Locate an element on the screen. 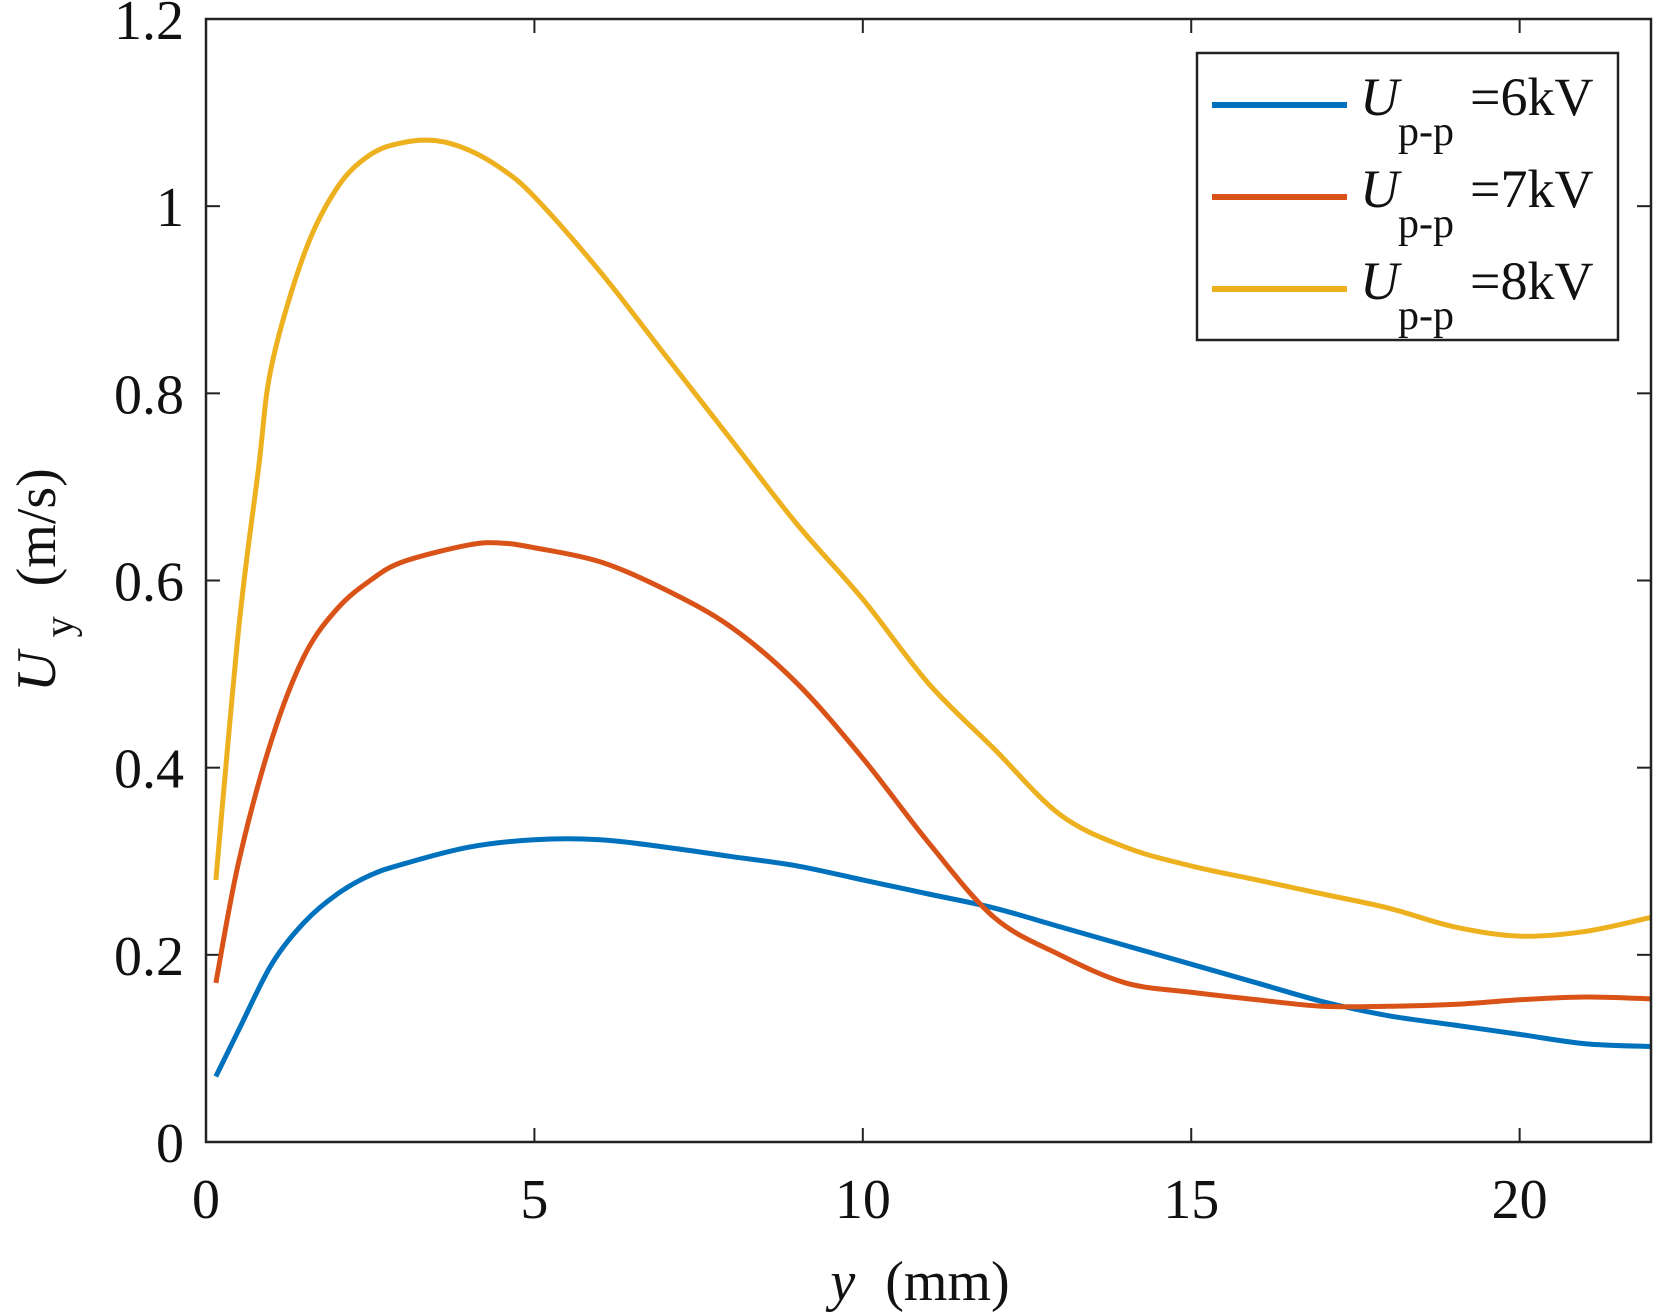 This screenshot has height=1315, width=1654. y-axis-var: U is located at coordinates (37, 670).